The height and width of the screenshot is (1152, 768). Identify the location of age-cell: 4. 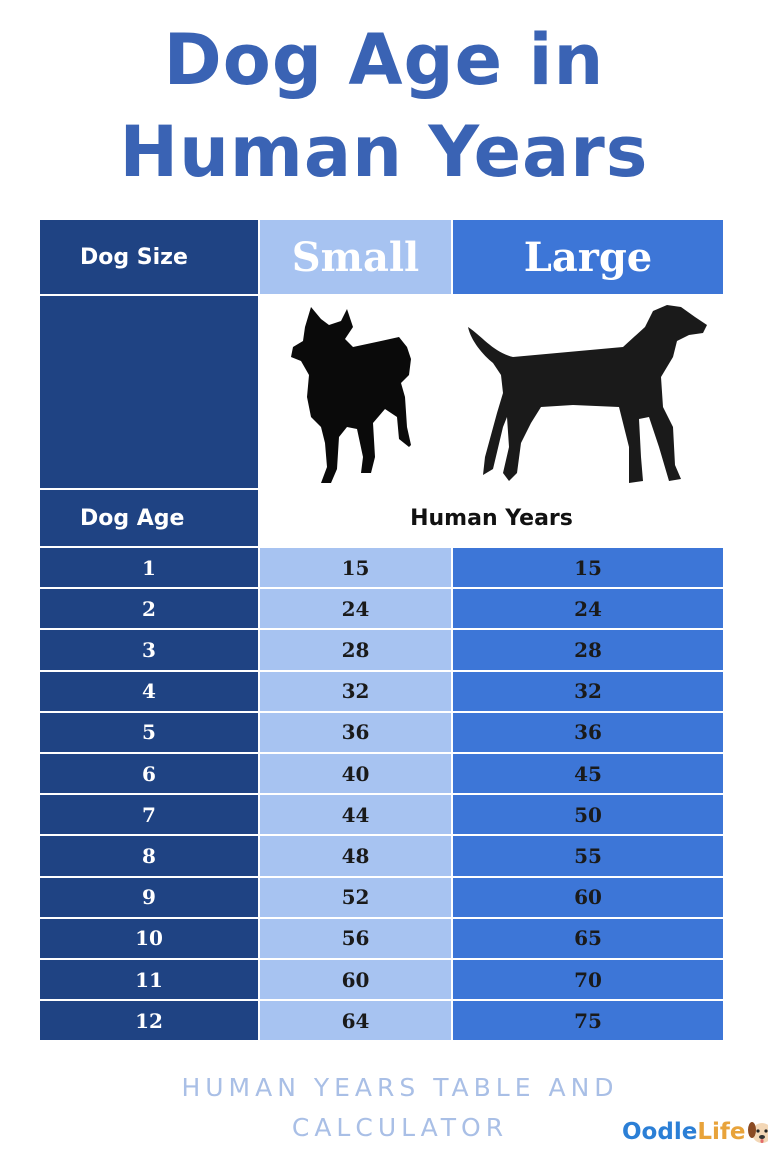
(149, 691).